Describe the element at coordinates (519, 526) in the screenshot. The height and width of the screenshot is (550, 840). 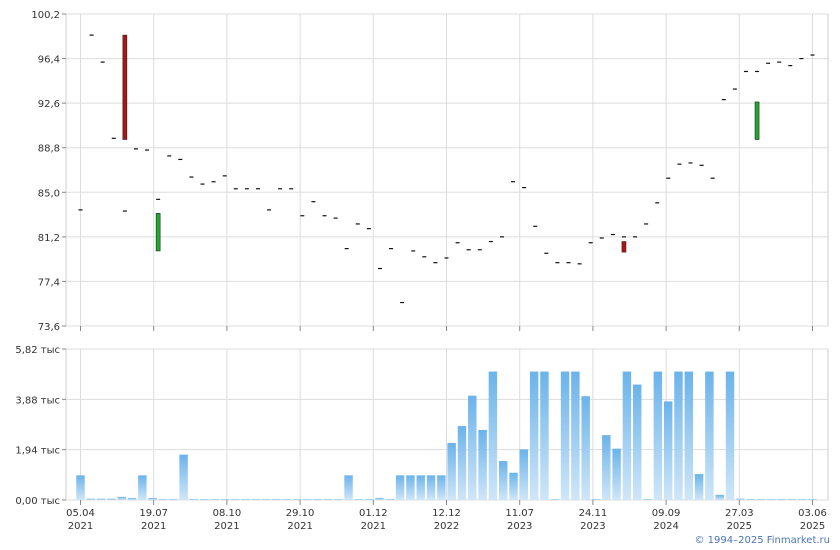
I see `x-tick-year: 2023` at that location.